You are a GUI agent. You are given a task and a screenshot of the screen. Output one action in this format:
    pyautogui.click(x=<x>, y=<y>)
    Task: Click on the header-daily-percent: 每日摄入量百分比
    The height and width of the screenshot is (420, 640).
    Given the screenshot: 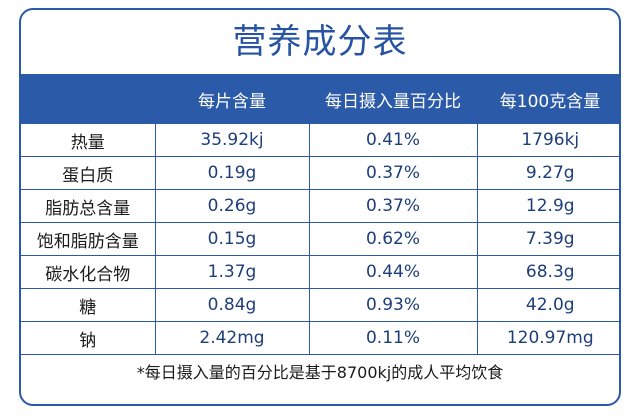 What is the action you would take?
    pyautogui.click(x=393, y=99)
    